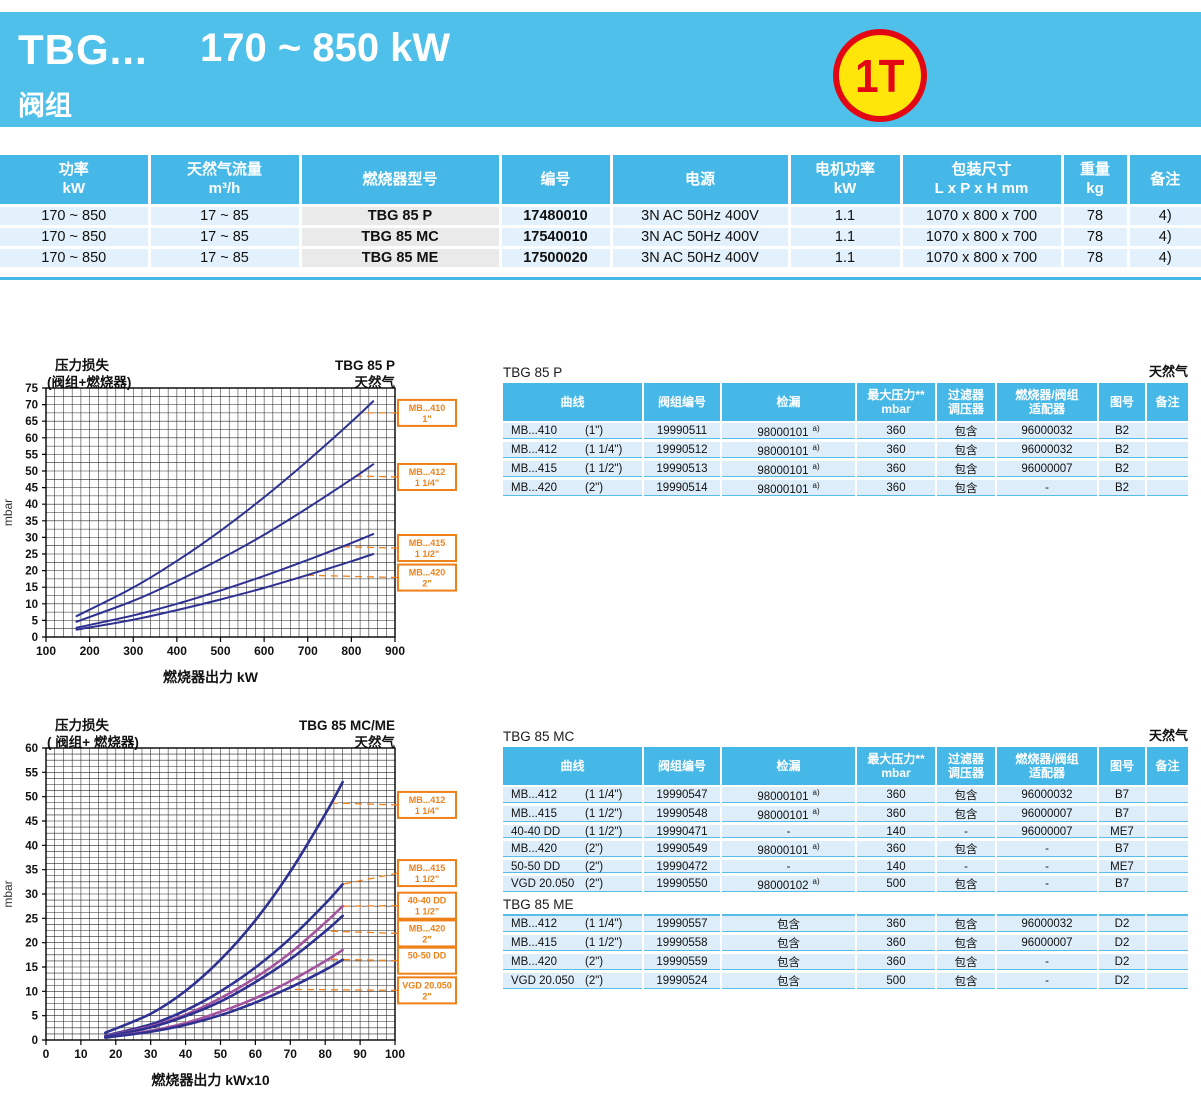  What do you see at coordinates (982, 237) in the screenshot?
I see `cell: 1070 x 800 x 700` at bounding box center [982, 237].